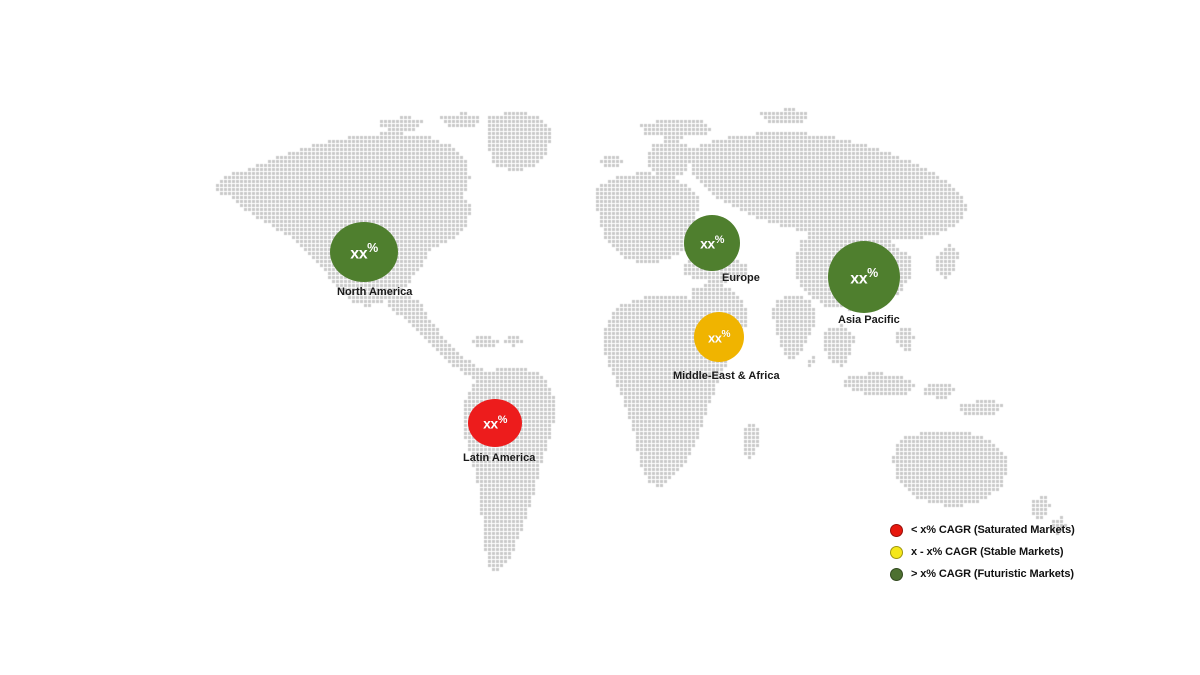 This screenshot has width=1200, height=675. What do you see at coordinates (499, 458) in the screenshot?
I see `region-label-latin-america: Latin America` at bounding box center [499, 458].